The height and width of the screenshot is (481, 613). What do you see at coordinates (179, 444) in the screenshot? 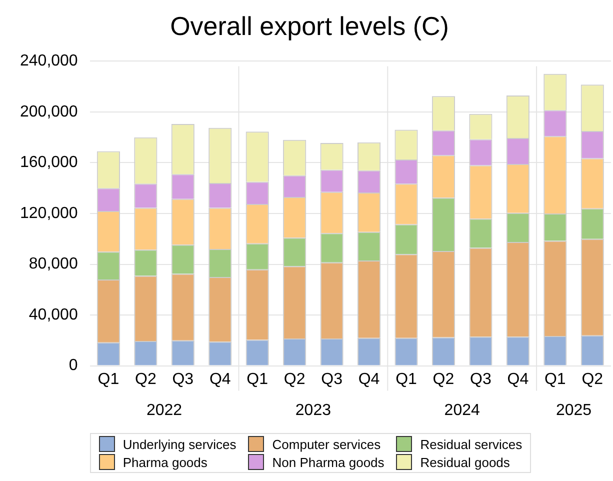
I see `legend-label: Underlying services` at bounding box center [179, 444].